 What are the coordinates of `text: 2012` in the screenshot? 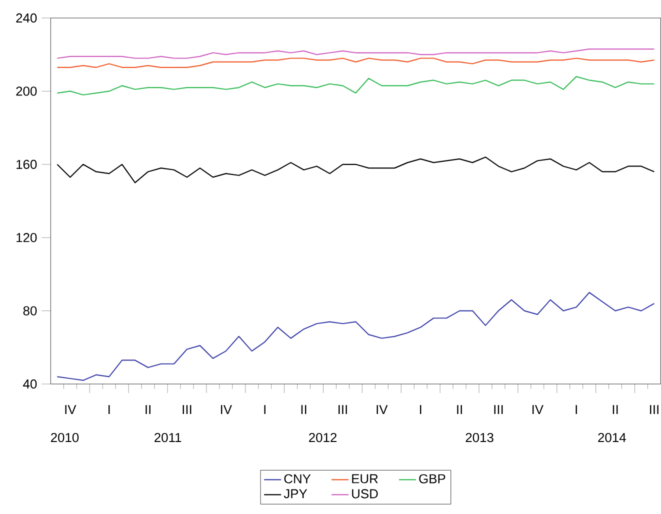 It's located at (323, 437).